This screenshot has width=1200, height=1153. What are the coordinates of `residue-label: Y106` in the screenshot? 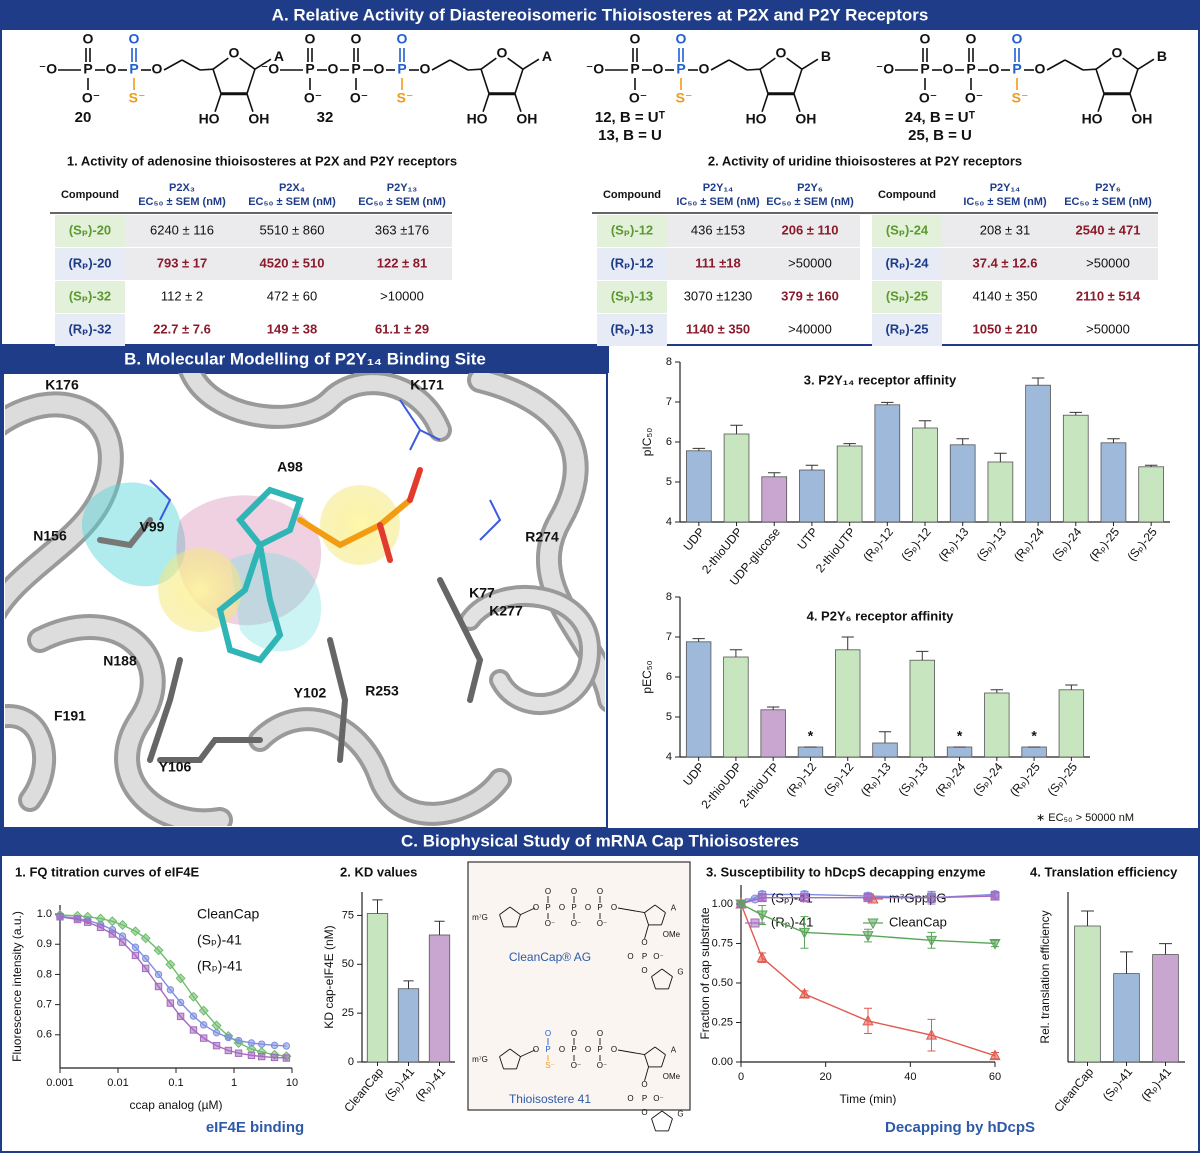 It's located at (175, 767).